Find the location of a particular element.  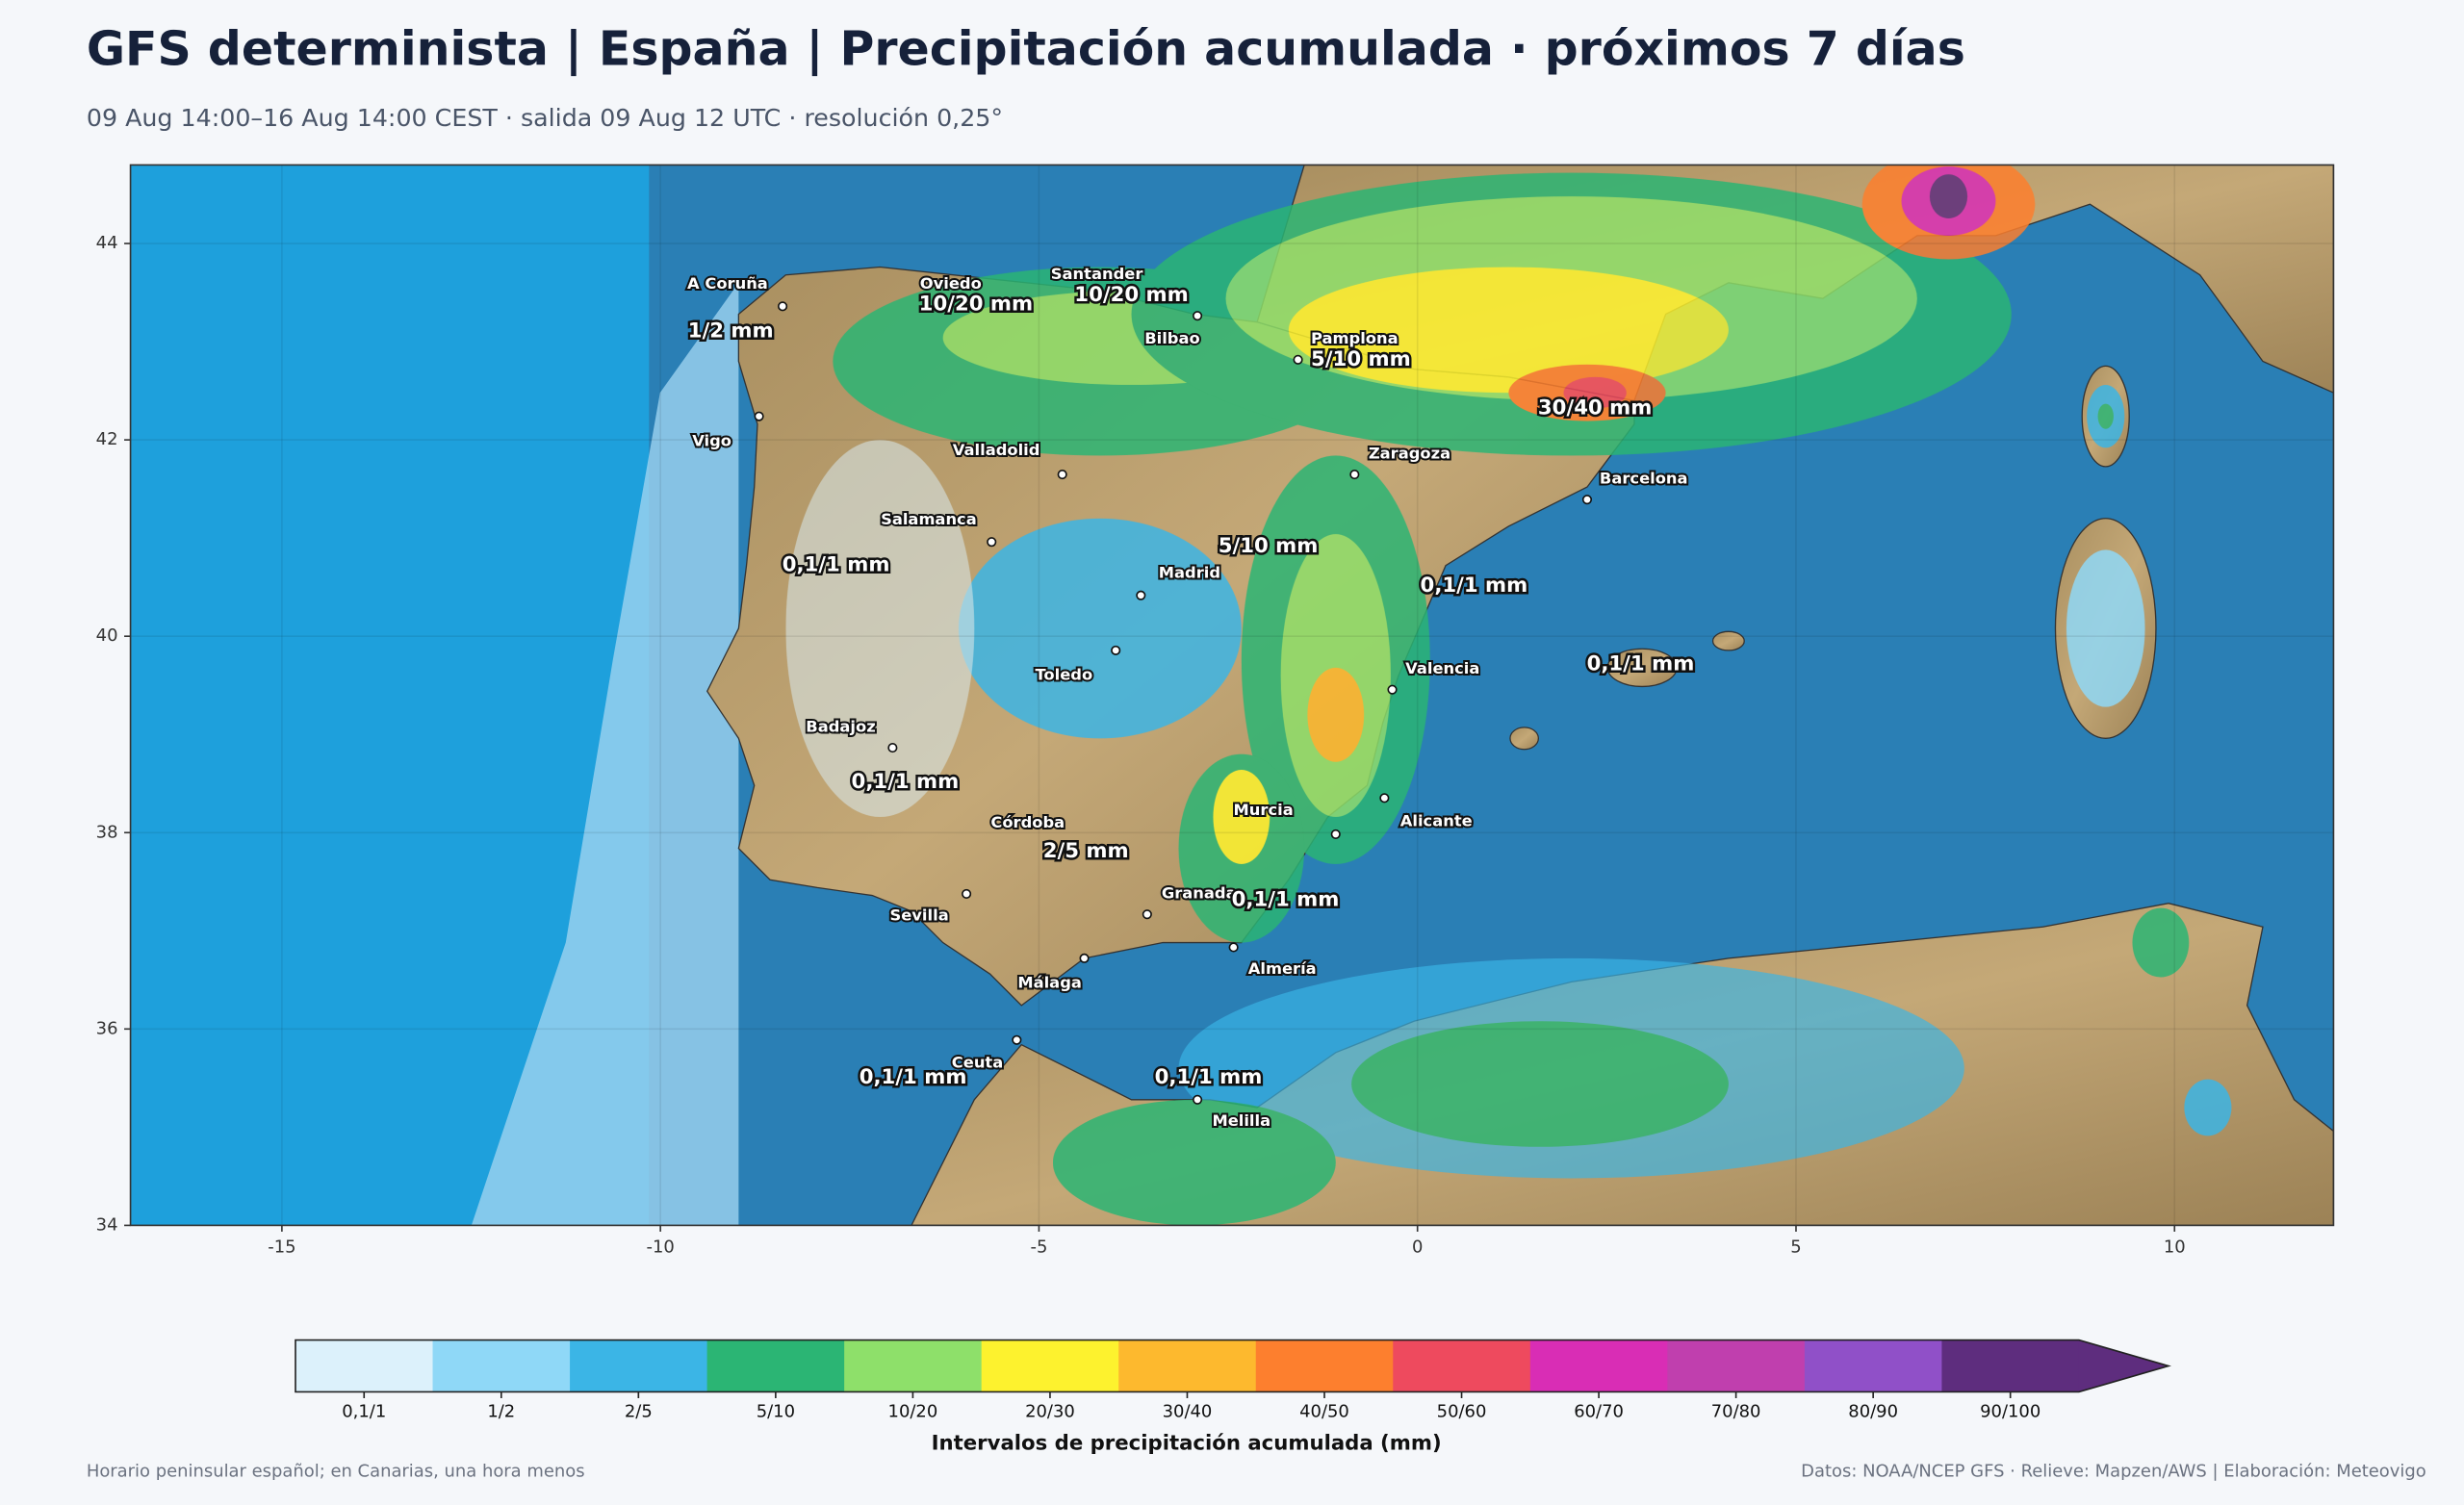

shade is located at coordinates (605, 754).